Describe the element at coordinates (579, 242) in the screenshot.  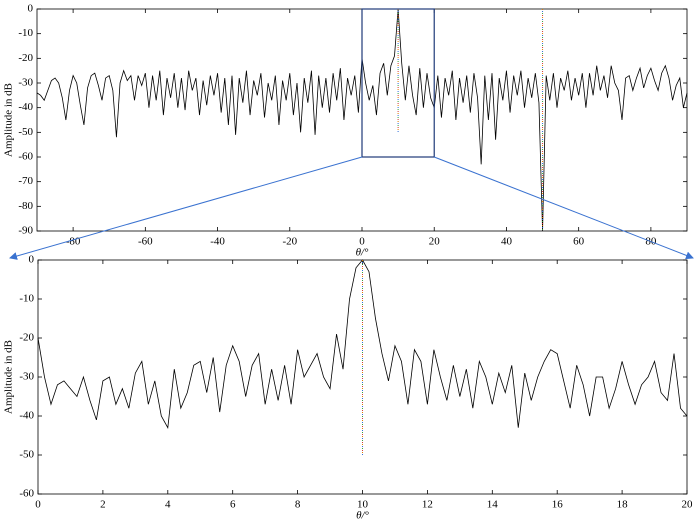
I see `x-tick-label: 60` at that location.